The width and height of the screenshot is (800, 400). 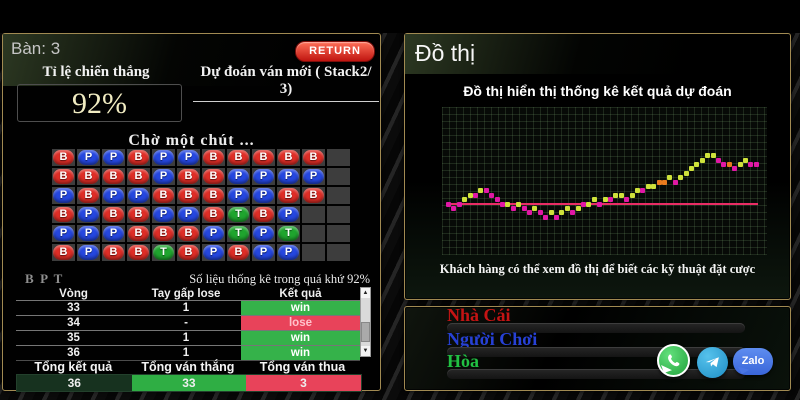 I want to click on scroll-up-icon: ▲, so click(x=365, y=293).